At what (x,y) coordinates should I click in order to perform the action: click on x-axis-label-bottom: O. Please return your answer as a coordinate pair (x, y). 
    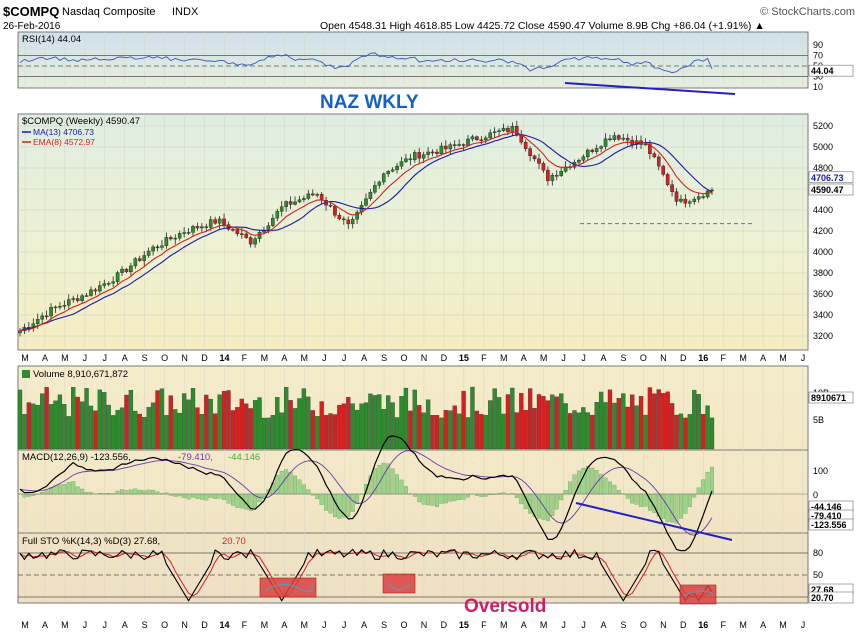
    Looking at the image, I should click on (404, 625).